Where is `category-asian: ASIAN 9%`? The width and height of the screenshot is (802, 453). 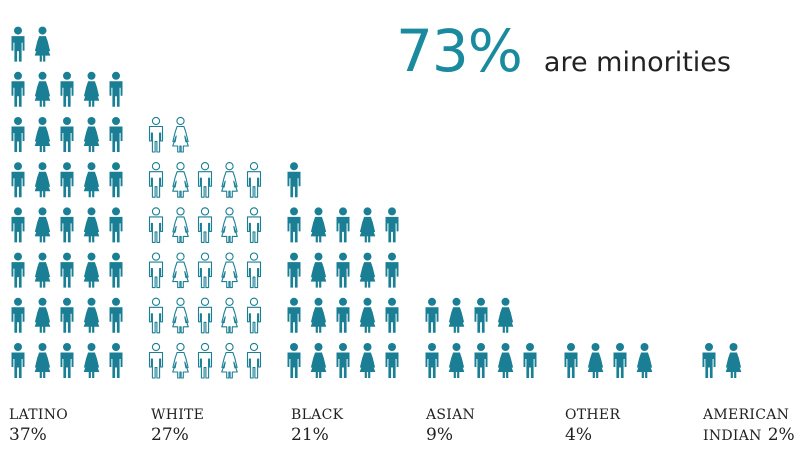 category-asian: ASIAN 9% is located at coordinates (450, 426).